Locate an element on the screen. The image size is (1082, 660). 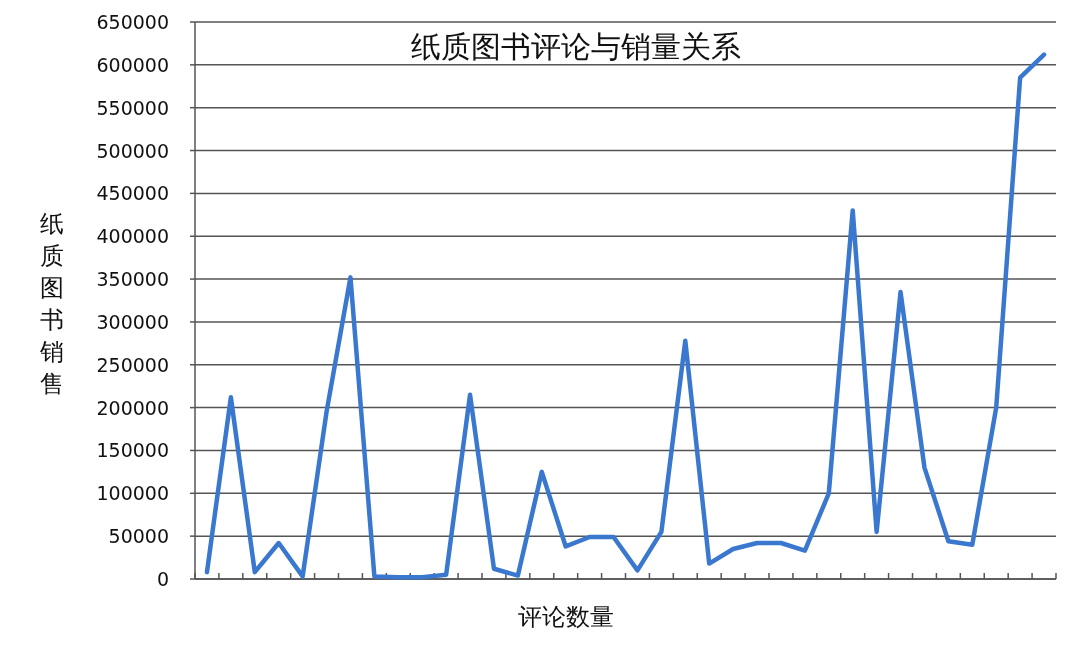
y-tick-label: 250000 is located at coordinates (132, 364).